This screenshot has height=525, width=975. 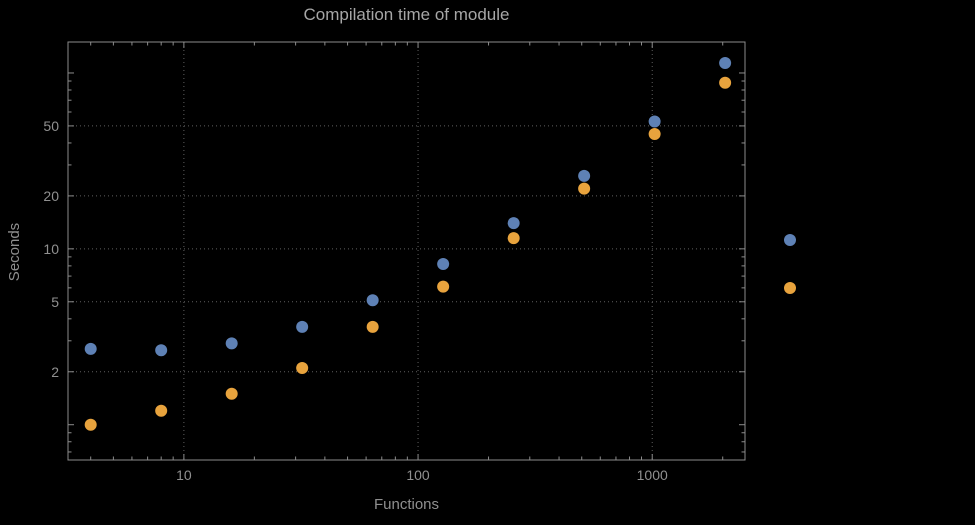 What do you see at coordinates (51, 126) in the screenshot?
I see `y-tick-label: 50` at bounding box center [51, 126].